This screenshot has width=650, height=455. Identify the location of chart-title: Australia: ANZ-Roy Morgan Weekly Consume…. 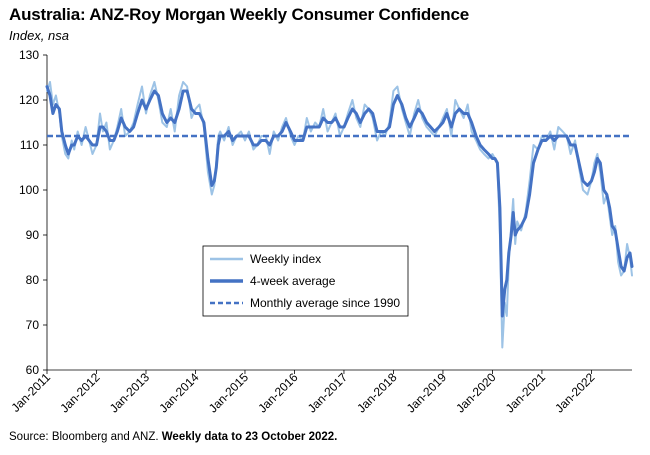
(239, 14).